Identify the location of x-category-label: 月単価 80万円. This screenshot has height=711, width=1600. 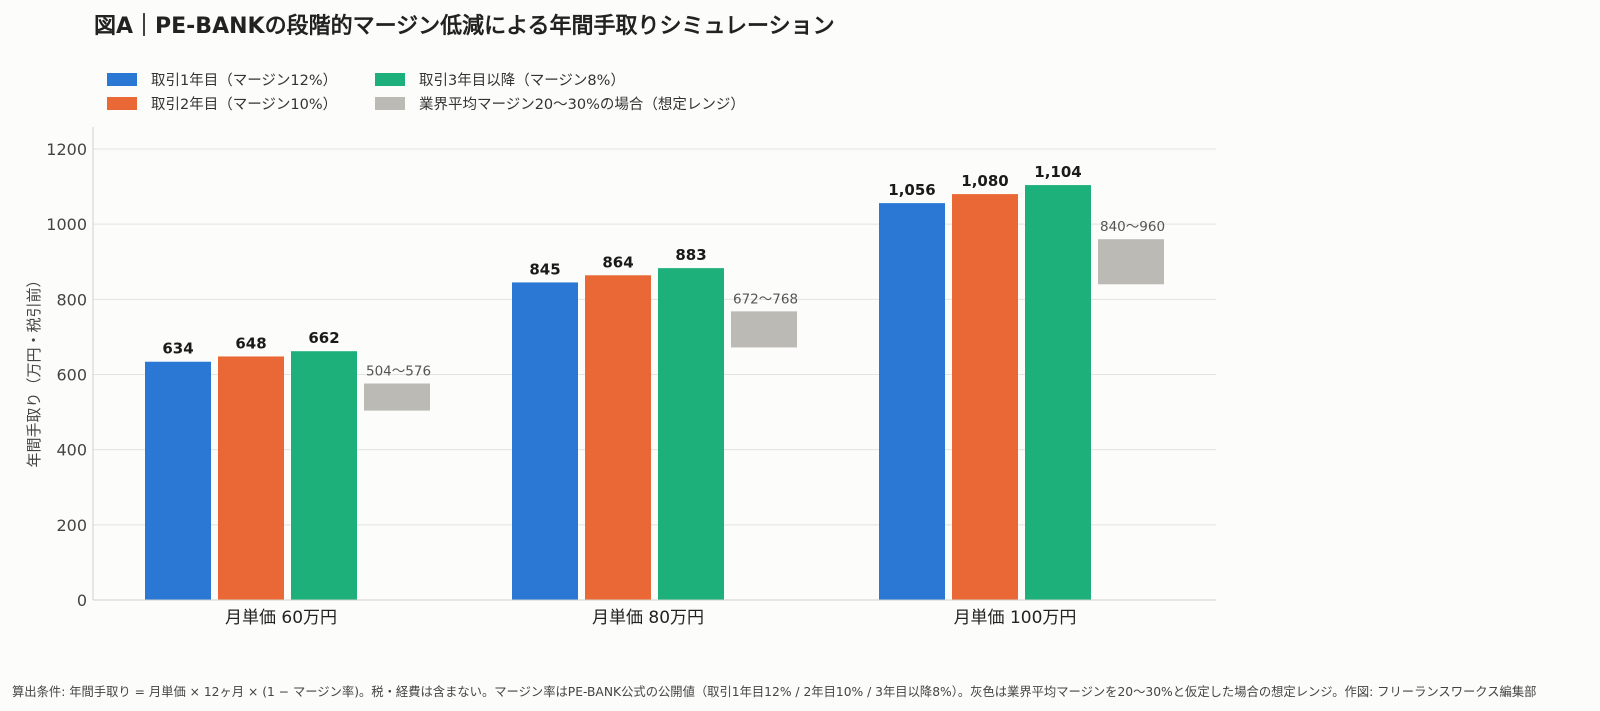
(648, 618).